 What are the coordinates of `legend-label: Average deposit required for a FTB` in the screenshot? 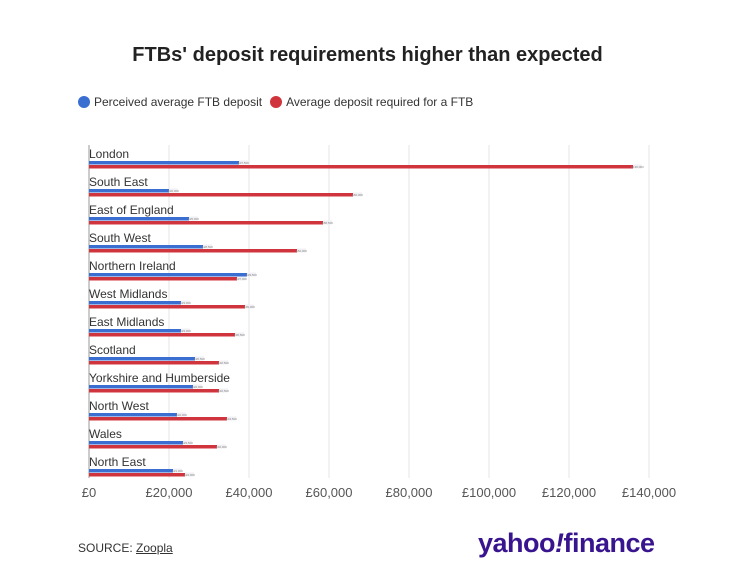 It's located at (380, 102).